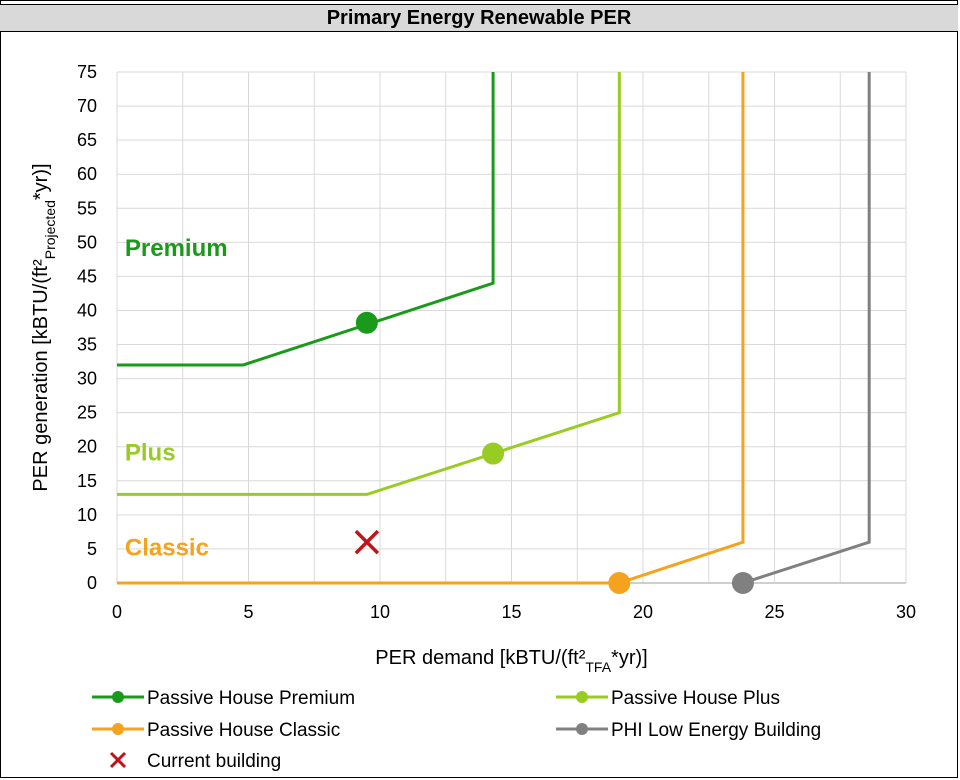 This screenshot has width=960, height=780. I want to click on y-tick-label: 35, so click(87, 345).